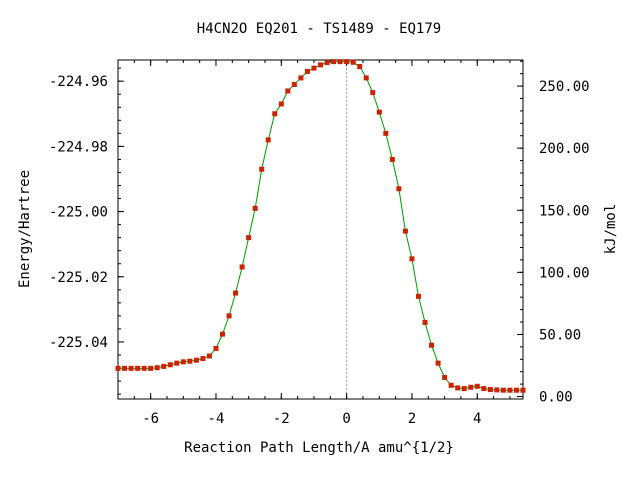 This screenshot has width=640, height=480. I want to click on y2-tick-label: 50.00, so click(560, 335).